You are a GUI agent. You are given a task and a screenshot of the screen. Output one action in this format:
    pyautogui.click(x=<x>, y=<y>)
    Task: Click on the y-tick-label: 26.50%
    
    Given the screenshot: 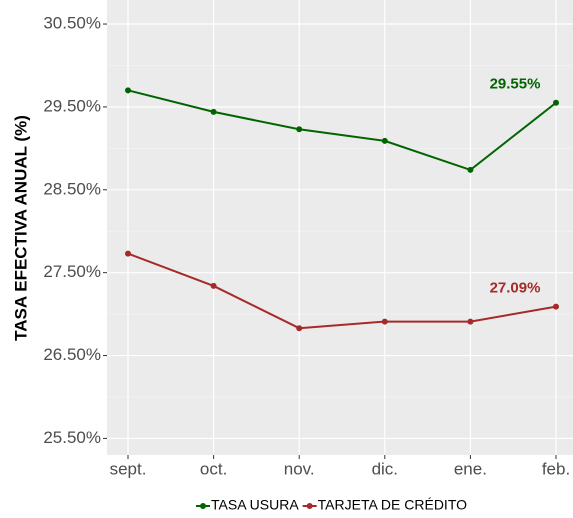 What is the action you would take?
    pyautogui.click(x=72, y=354)
    